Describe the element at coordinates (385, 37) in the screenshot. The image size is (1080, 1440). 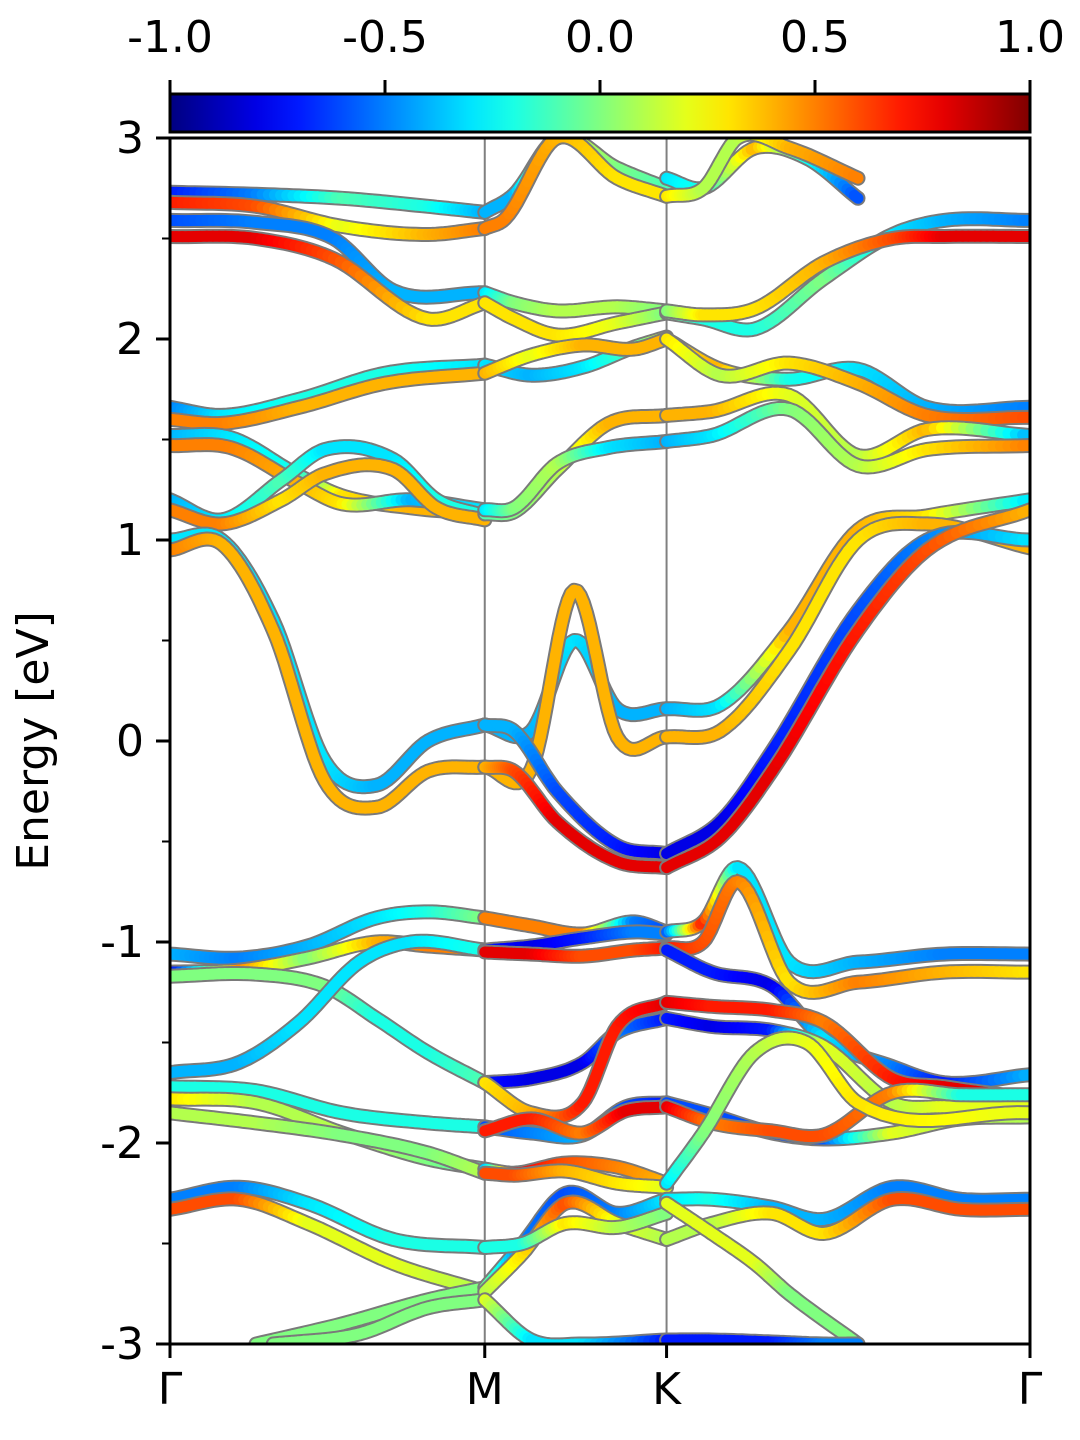
I see `colorbar-tick-label: -0.5` at that location.